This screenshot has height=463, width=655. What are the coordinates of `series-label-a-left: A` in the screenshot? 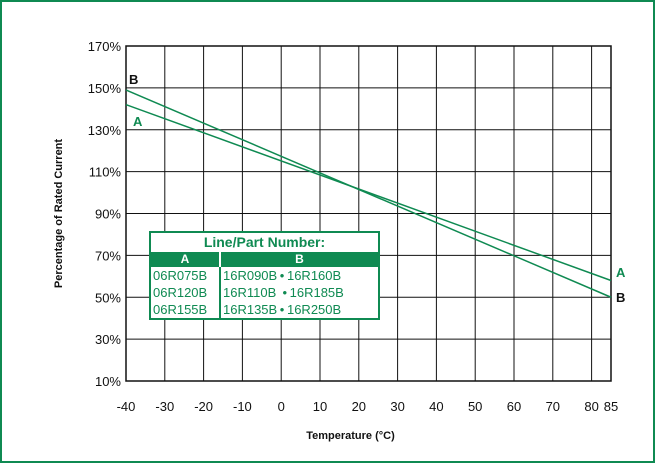 It's located at (138, 121).